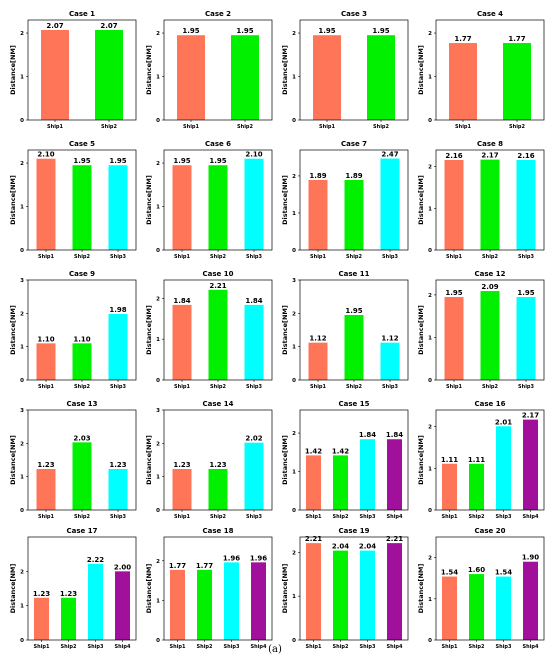  Describe the element at coordinates (82, 14) in the screenshot. I see `chart-title: Case 1` at that location.